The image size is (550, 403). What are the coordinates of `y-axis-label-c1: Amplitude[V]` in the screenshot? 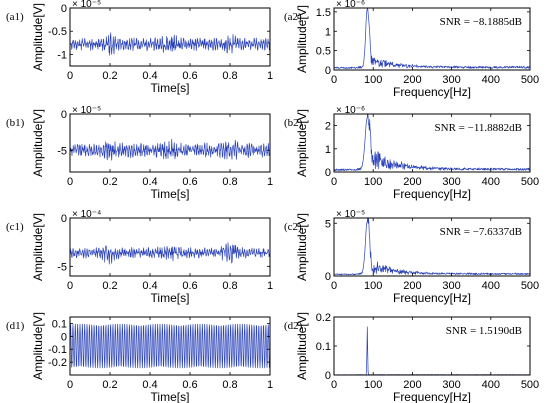 It's located at (38, 247).